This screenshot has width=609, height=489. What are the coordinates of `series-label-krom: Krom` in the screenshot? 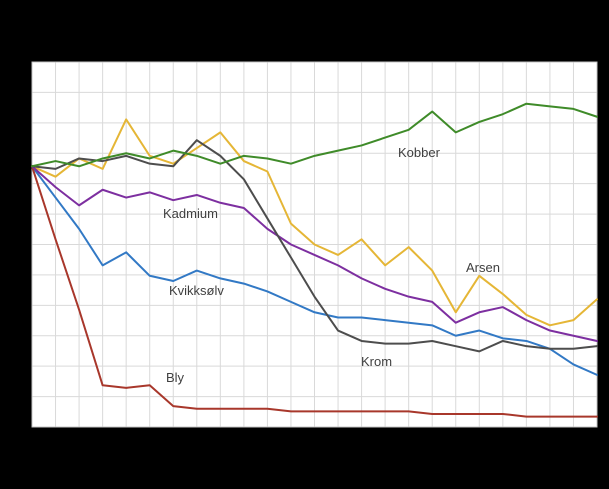 It's located at (376, 361).